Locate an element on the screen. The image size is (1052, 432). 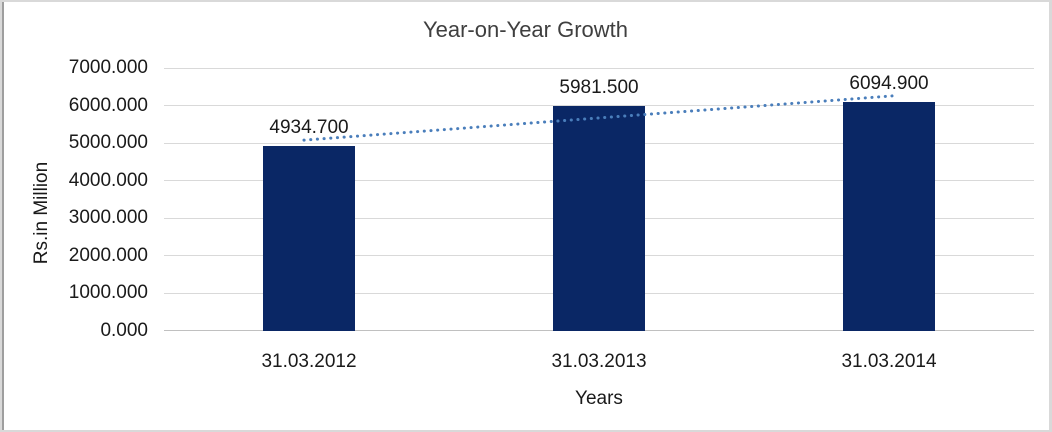
y-tick-label: 1000.000 is located at coordinates (108, 293).